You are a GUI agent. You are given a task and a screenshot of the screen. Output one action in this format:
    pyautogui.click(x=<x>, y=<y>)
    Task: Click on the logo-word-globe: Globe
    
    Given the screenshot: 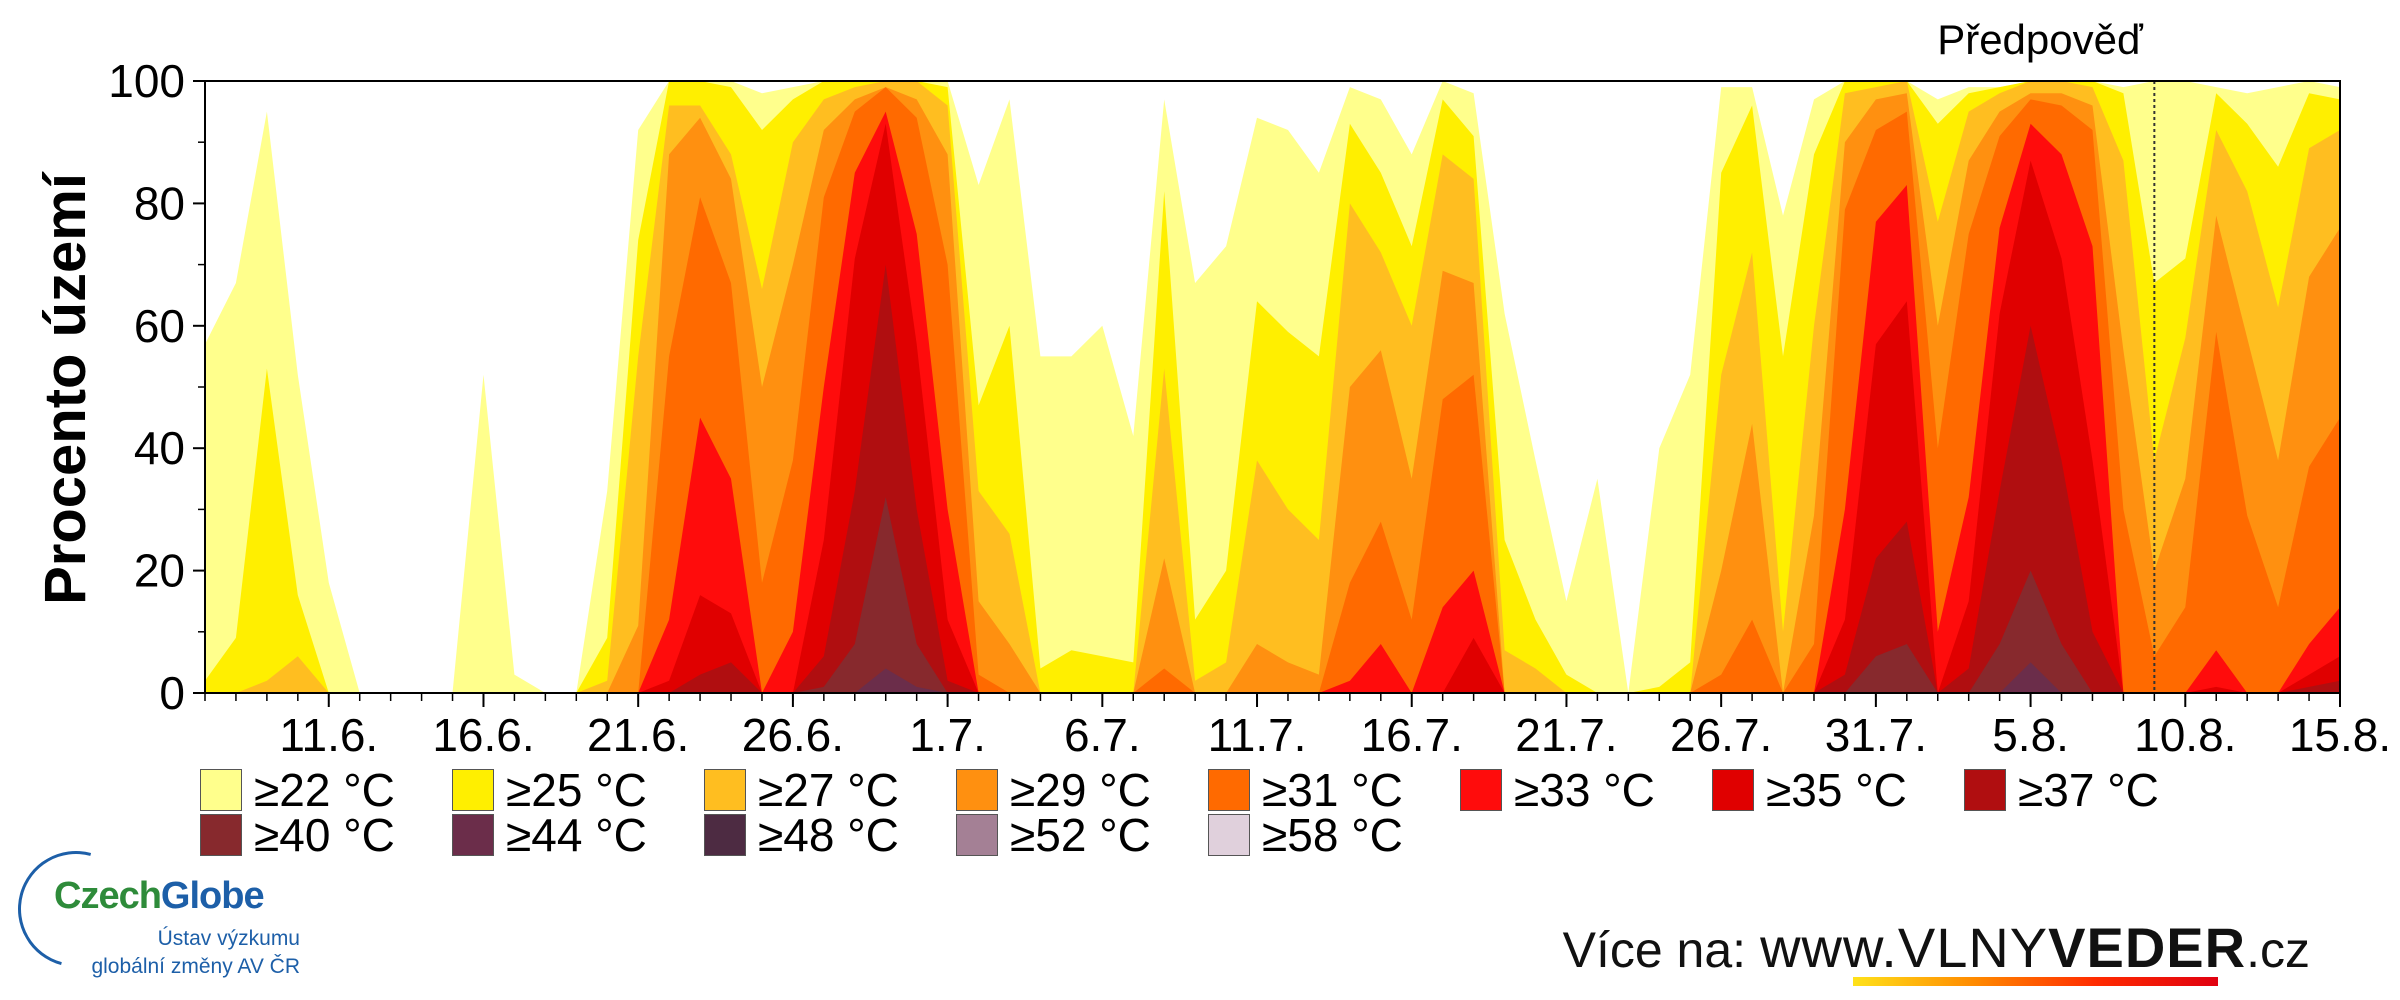 What is the action you would take?
    pyautogui.click(x=212, y=896)
    